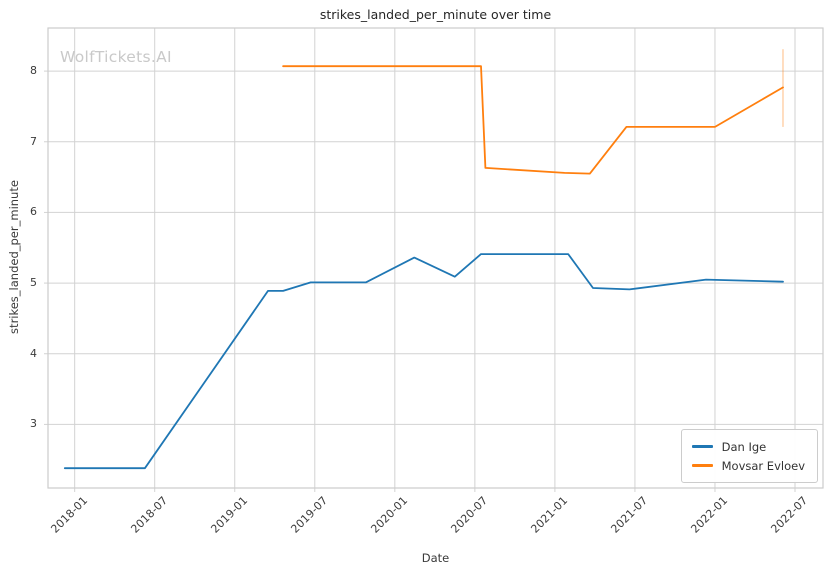 The height and width of the screenshot is (575, 832). What do you see at coordinates (33, 353) in the screenshot?
I see `y-tick-label: 4` at bounding box center [33, 353].